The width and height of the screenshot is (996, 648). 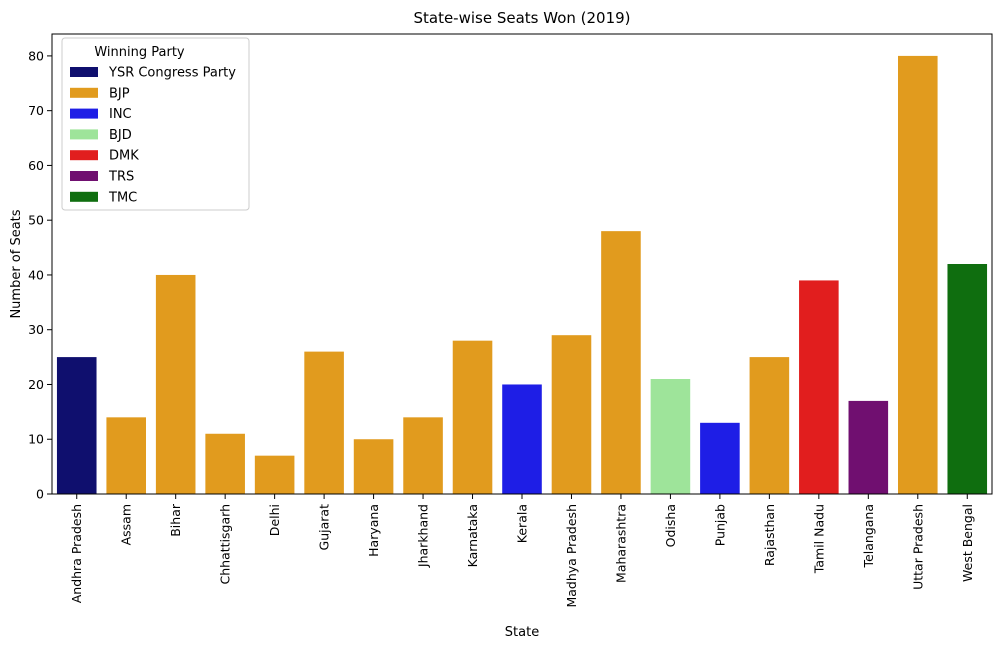 What do you see at coordinates (472, 535) in the screenshot?
I see `x-tick-label: Karnataka` at bounding box center [472, 535].